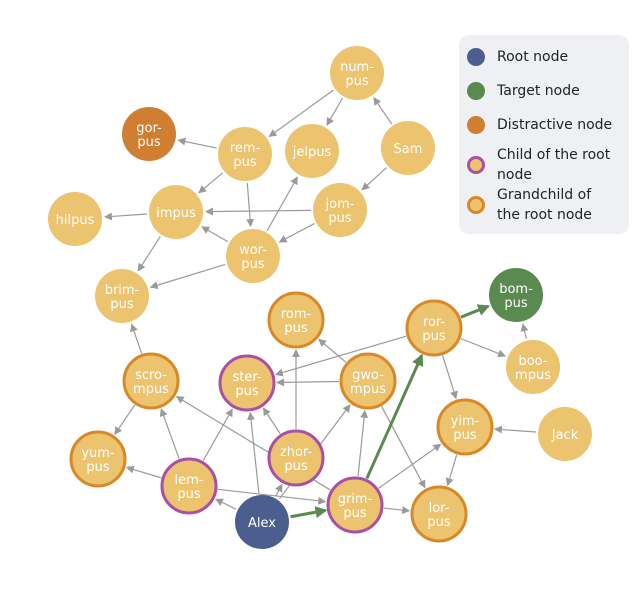 This screenshot has height=610, width=642. I want to click on node-label-yimpus: pus, so click(464, 435).